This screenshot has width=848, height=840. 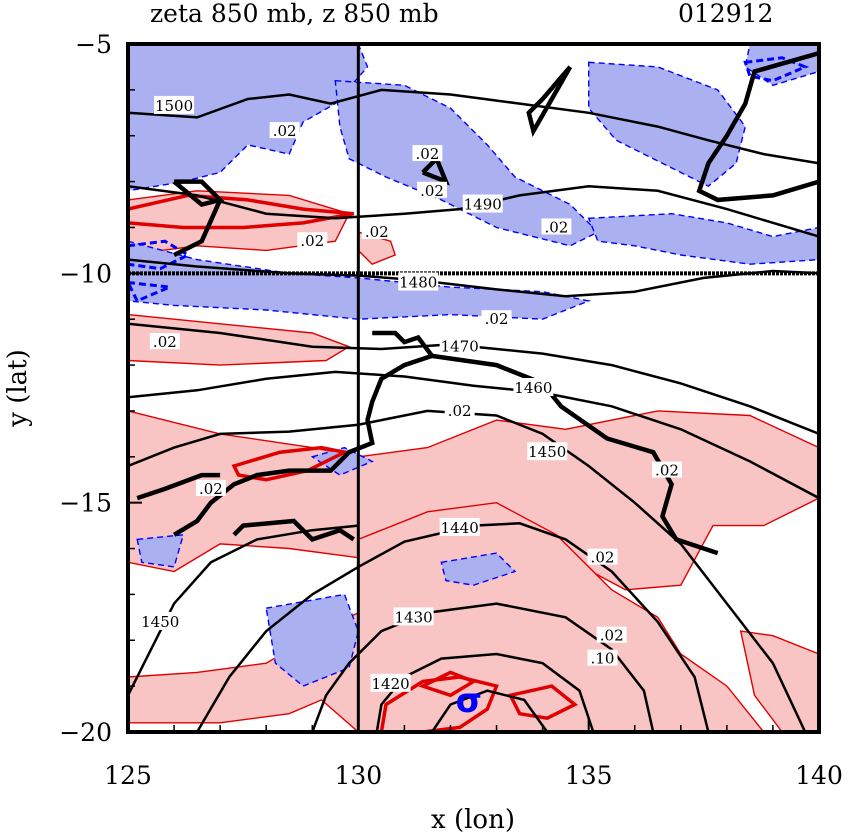 I want to click on vorticity-contour-label: .10, so click(x=603, y=659).